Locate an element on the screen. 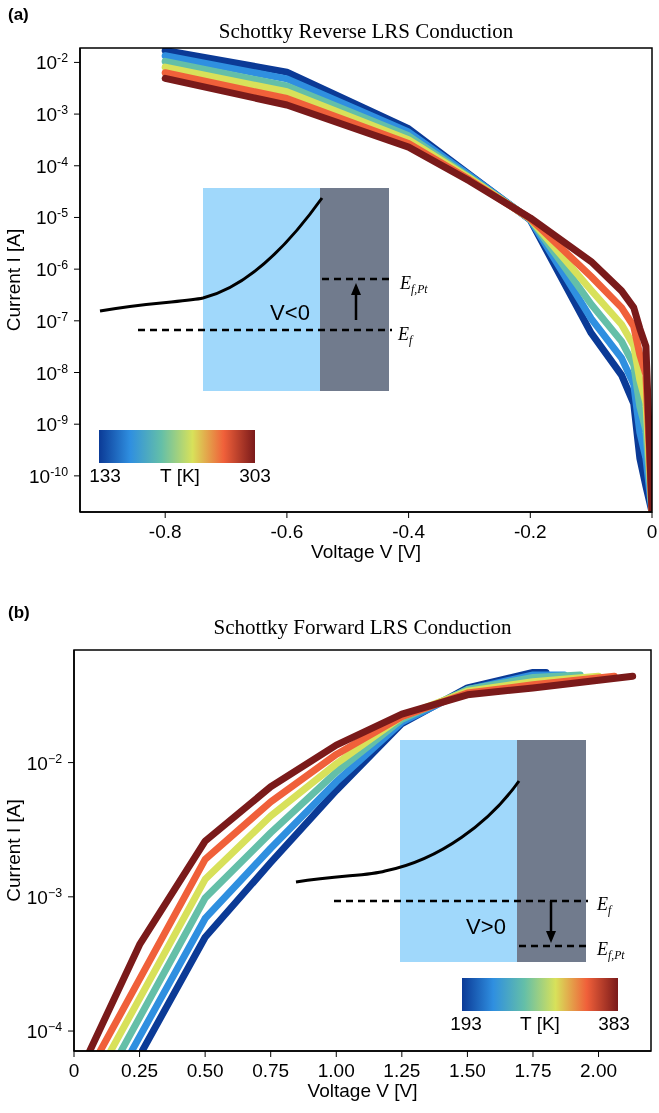 This screenshot has height=1113, width=659. x-tick-label: 1.50 is located at coordinates (467, 1070).